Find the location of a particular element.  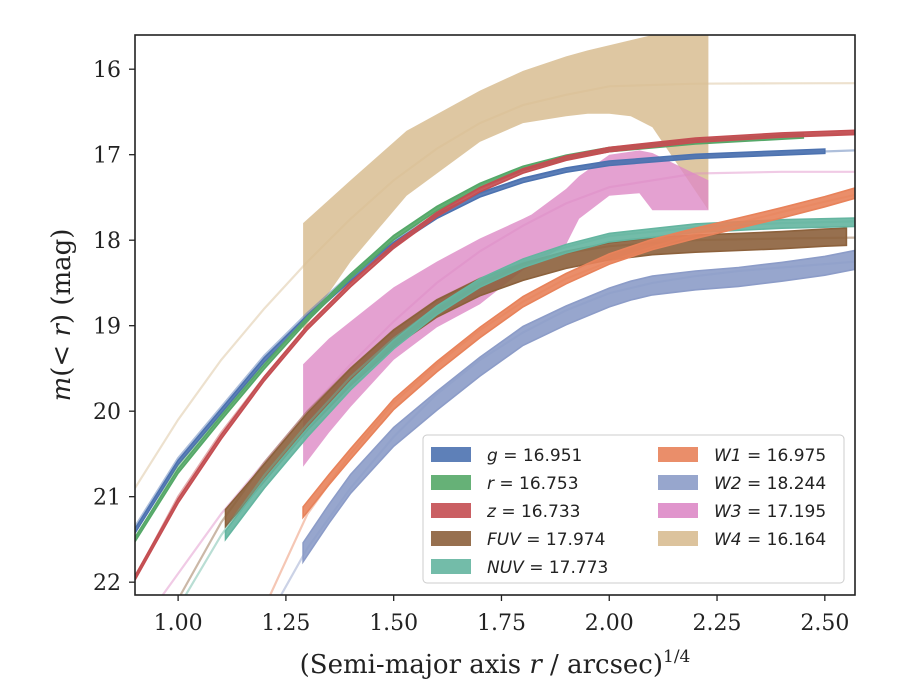

legend-label: NUV = 17.773 is located at coordinates (547, 568).